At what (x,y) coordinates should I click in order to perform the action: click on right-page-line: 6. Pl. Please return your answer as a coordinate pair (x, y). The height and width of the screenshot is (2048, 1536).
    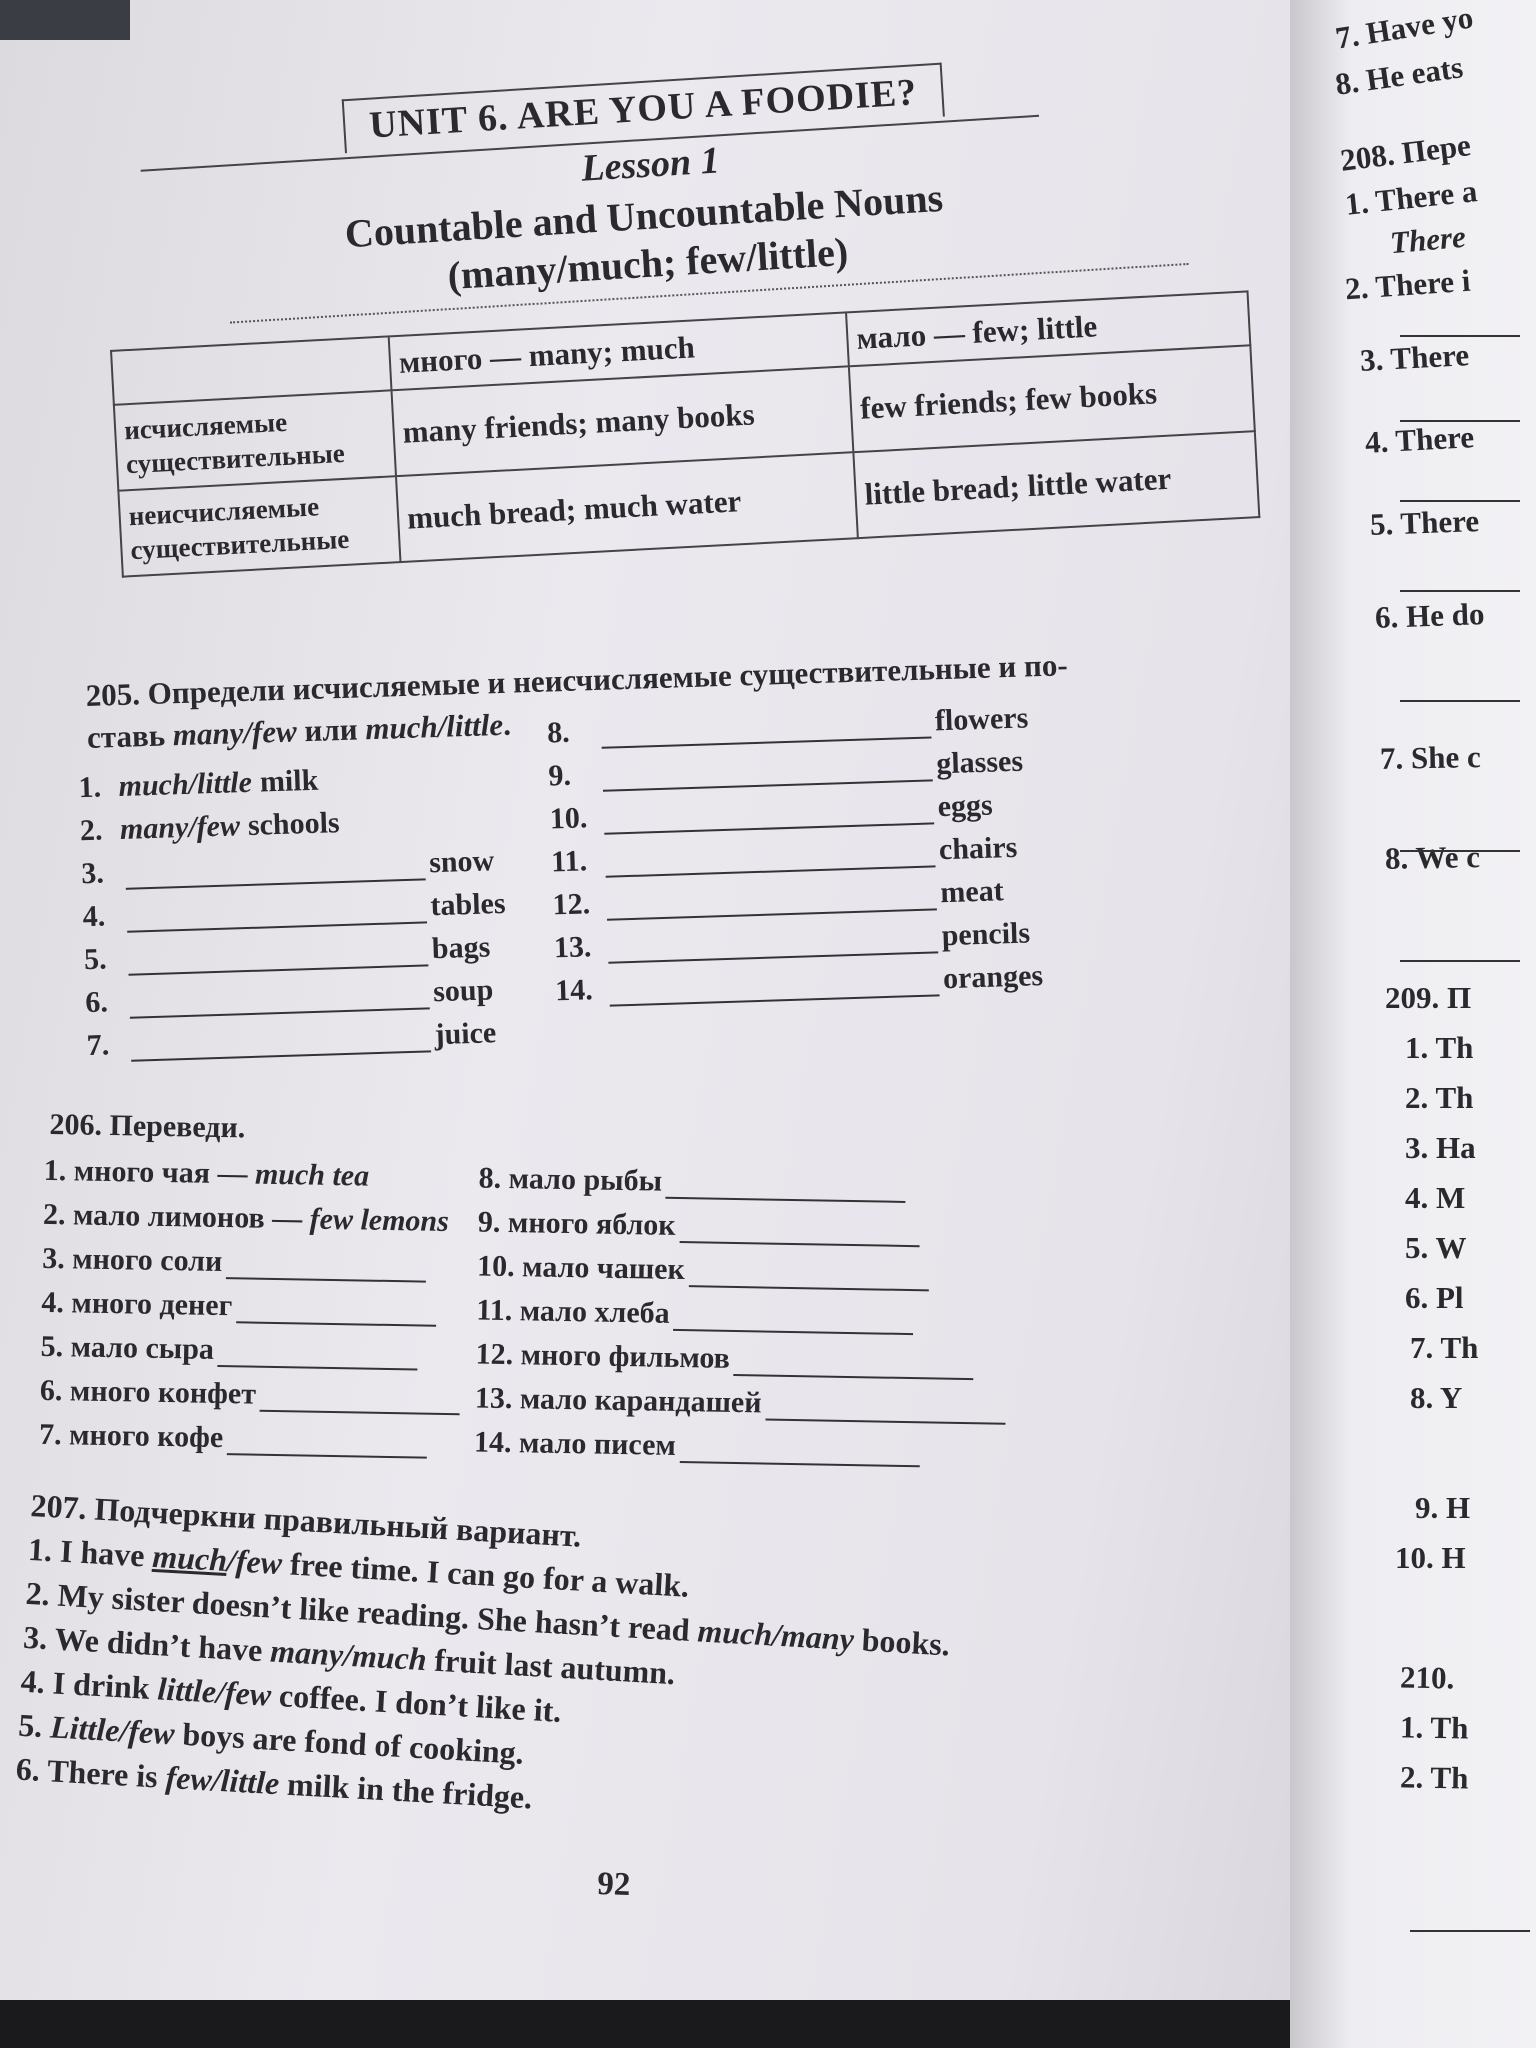
    Looking at the image, I should click on (1434, 1297).